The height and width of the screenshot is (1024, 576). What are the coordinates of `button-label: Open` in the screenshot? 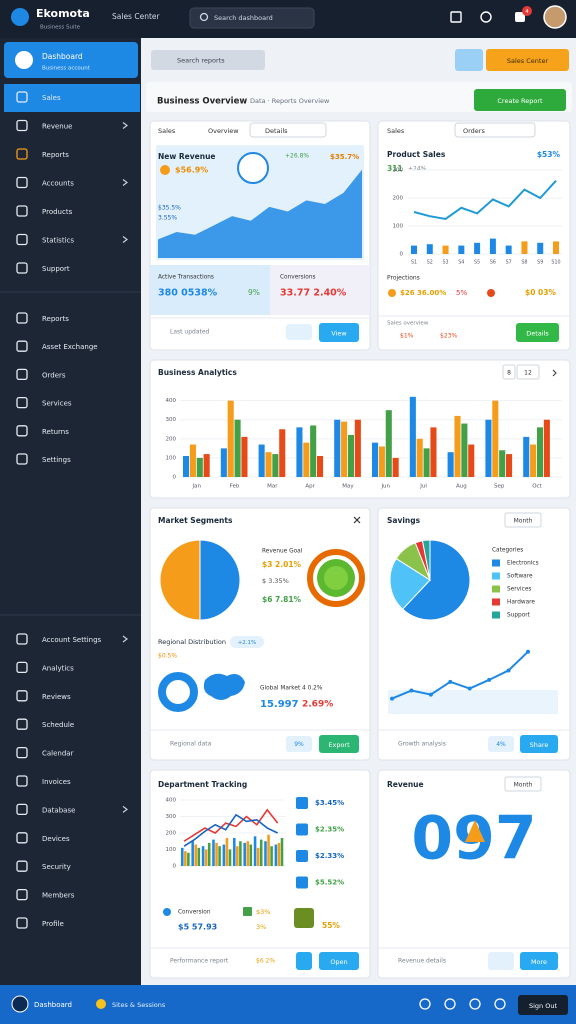 It's located at (338, 962).